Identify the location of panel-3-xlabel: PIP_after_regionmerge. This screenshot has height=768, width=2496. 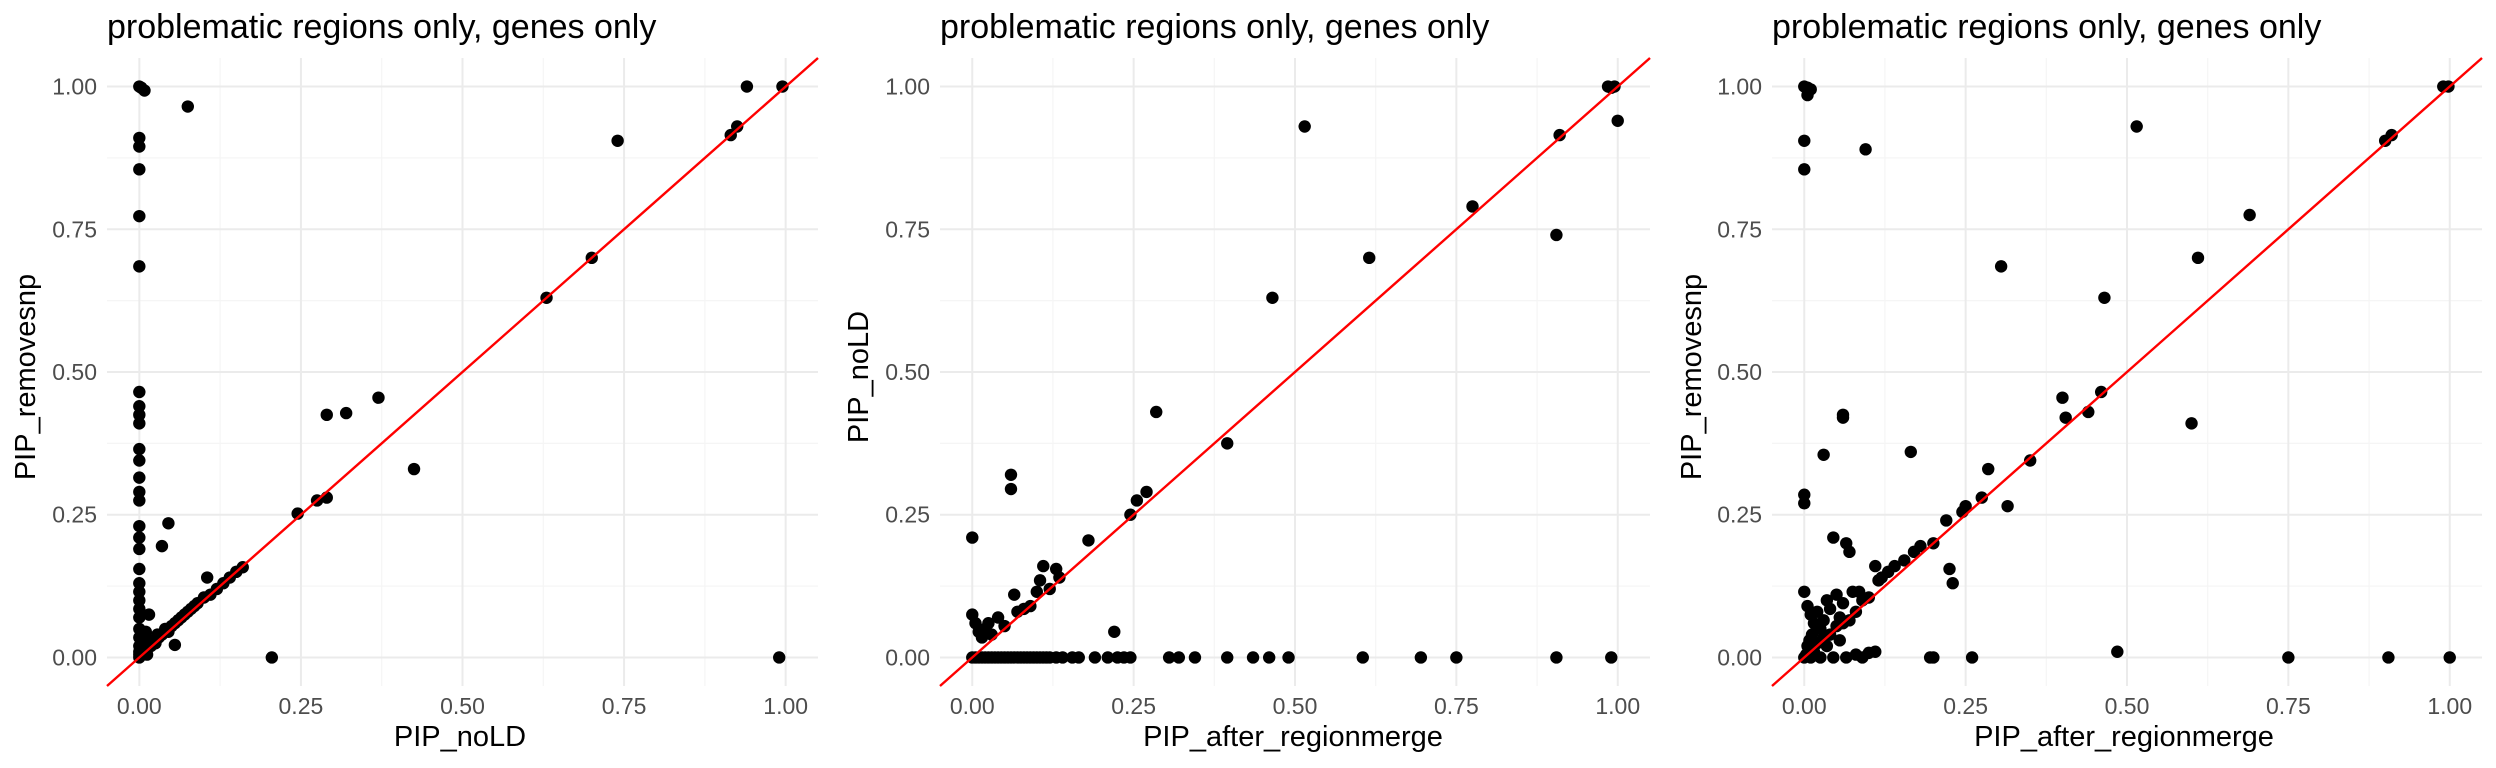
(2124, 737).